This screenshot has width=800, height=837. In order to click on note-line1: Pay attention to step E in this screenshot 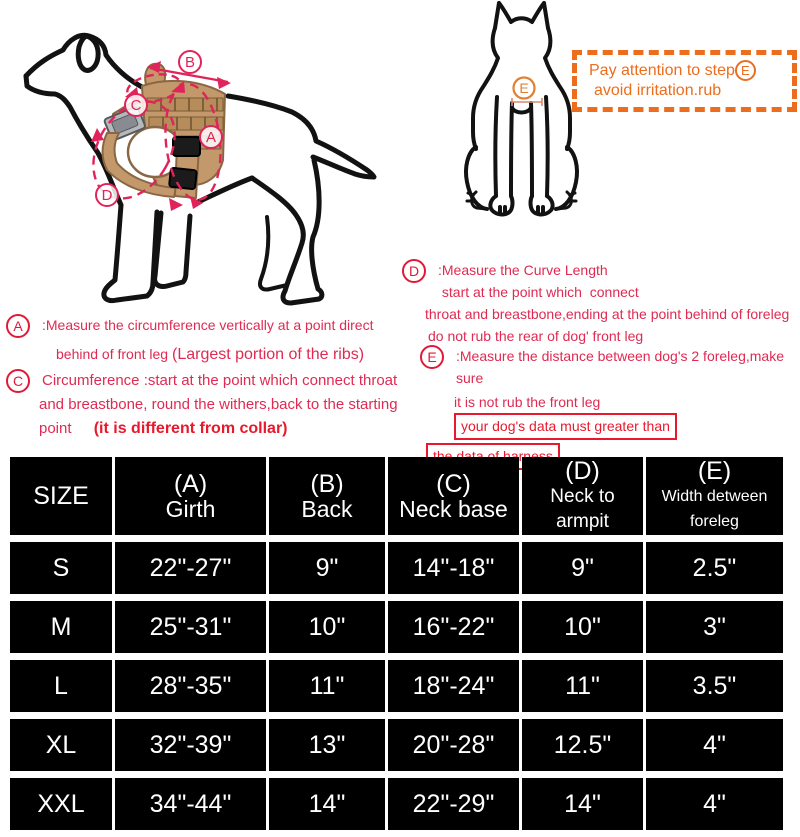, I will do `click(689, 70)`.